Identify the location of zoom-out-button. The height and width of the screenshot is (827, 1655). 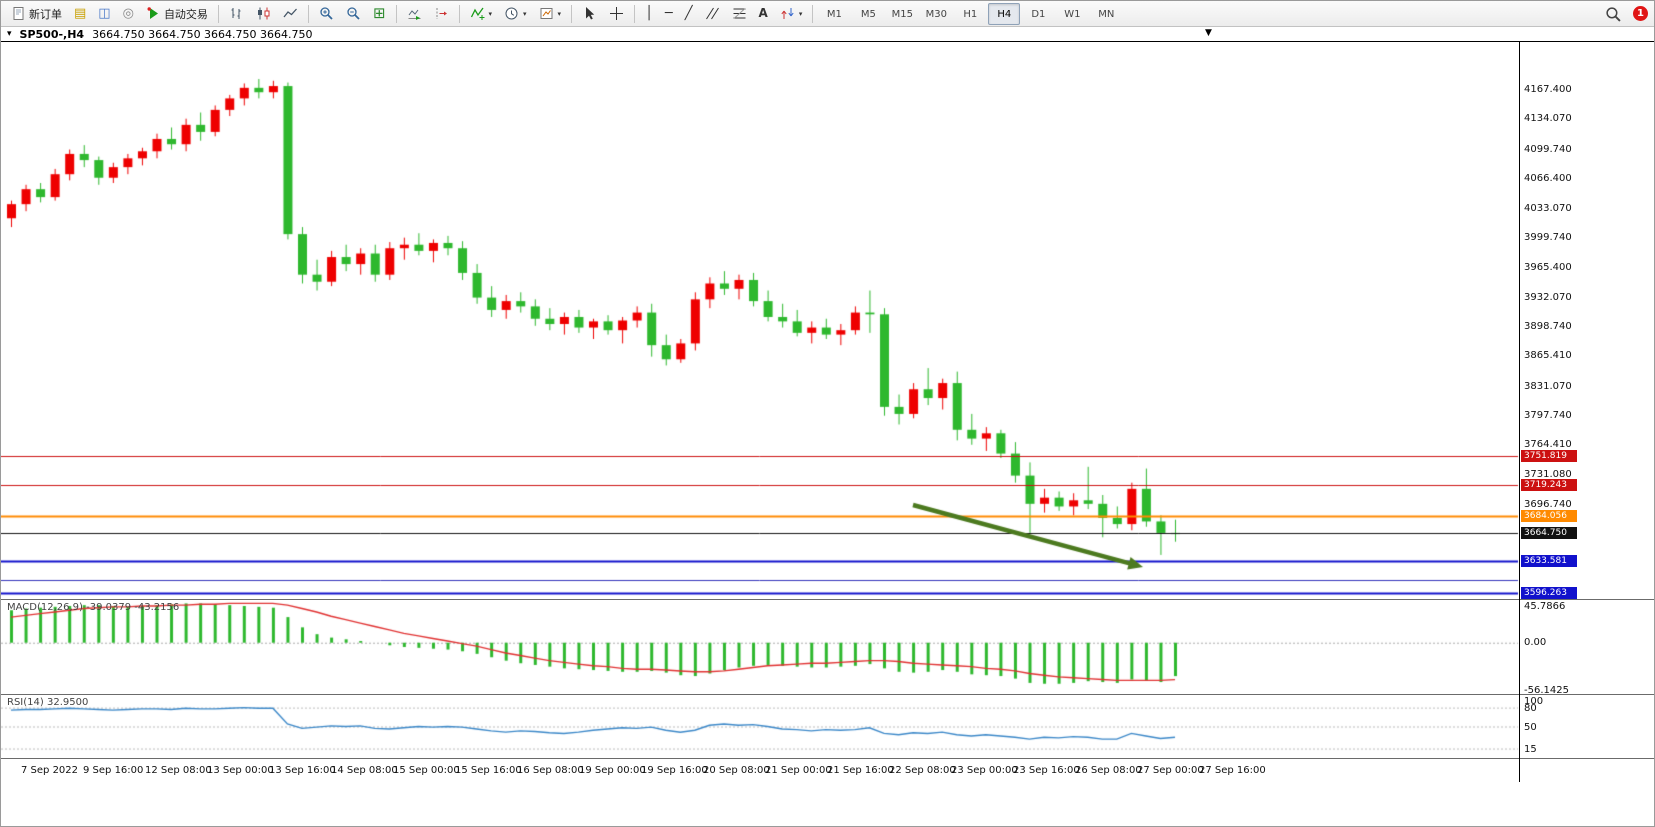
(353, 14).